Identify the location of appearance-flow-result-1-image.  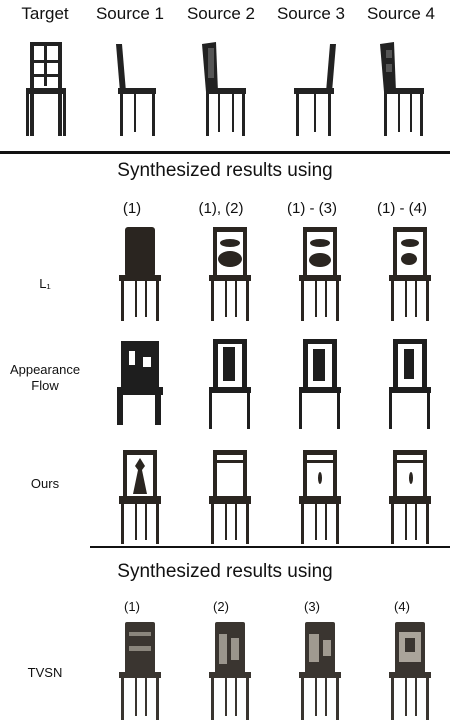
(140, 385).